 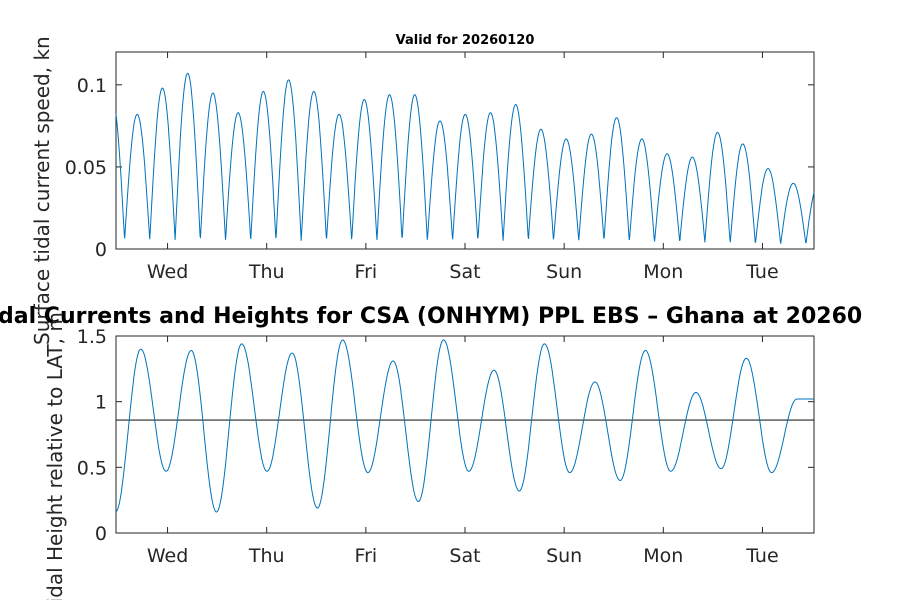 What do you see at coordinates (92, 468) in the screenshot?
I see `tidal-height-y-tick-label: 0.5` at bounding box center [92, 468].